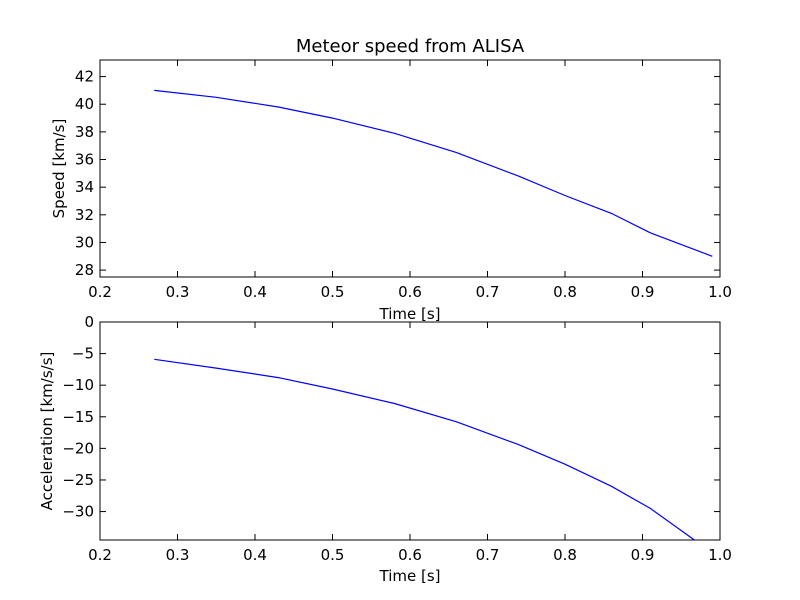  I want to click on chart-title: Meteor speed from ALISA, so click(410, 46).